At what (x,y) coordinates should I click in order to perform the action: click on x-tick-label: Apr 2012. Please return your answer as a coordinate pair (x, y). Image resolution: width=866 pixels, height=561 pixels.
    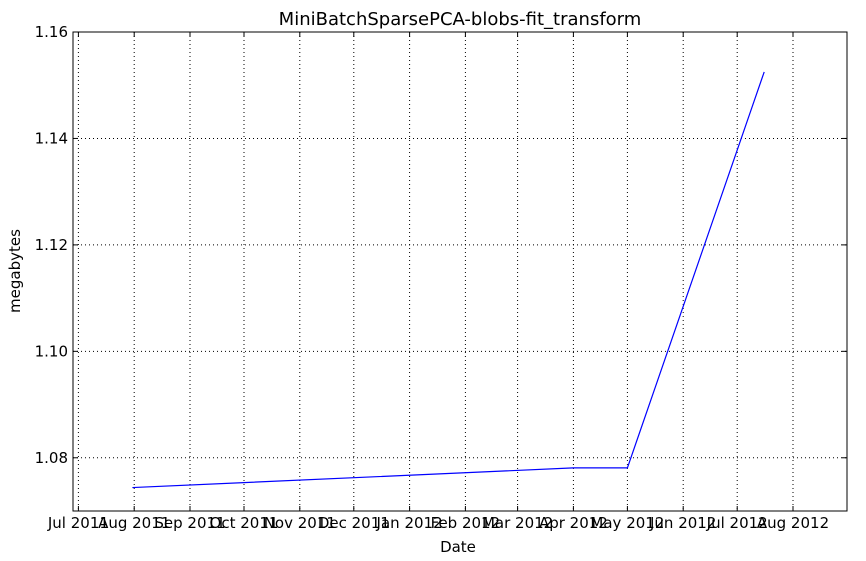
    Looking at the image, I should click on (573, 523).